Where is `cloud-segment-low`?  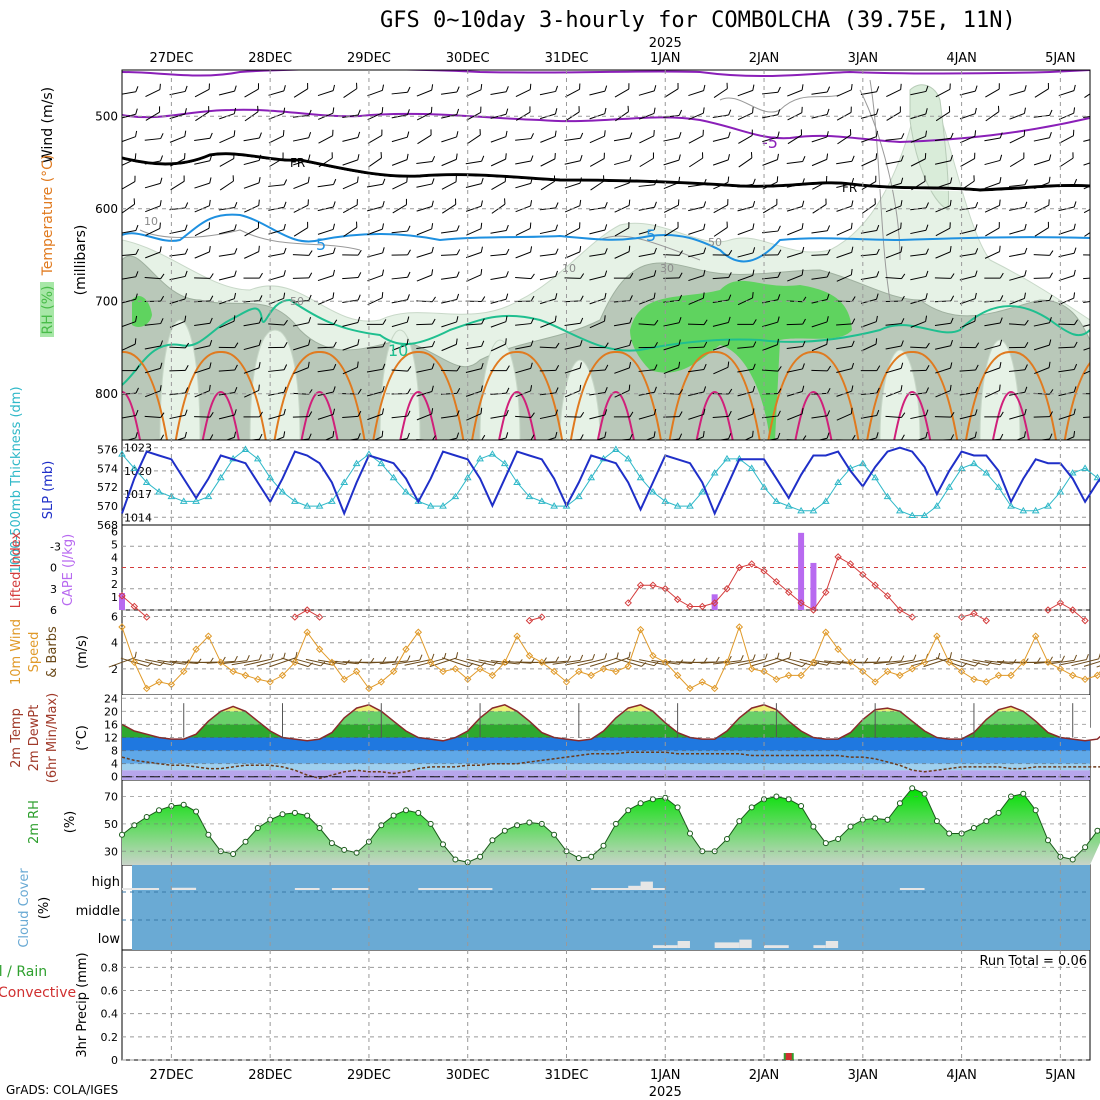 cloud-segment-low is located at coordinates (776, 946).